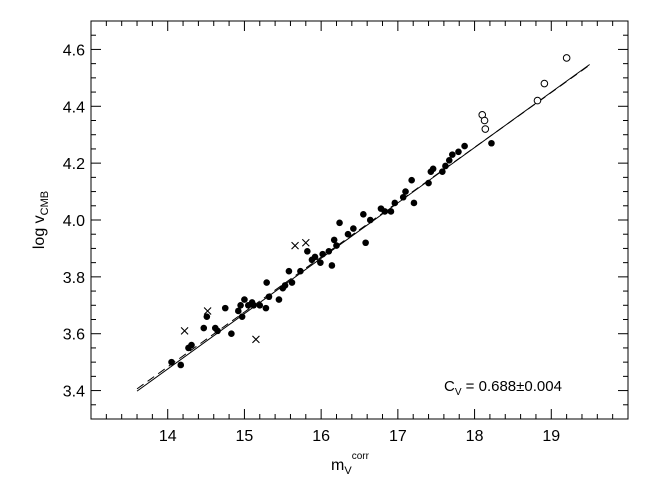 The width and height of the screenshot is (669, 487). What do you see at coordinates (168, 436) in the screenshot?
I see `x-tick-label: 14` at bounding box center [168, 436].